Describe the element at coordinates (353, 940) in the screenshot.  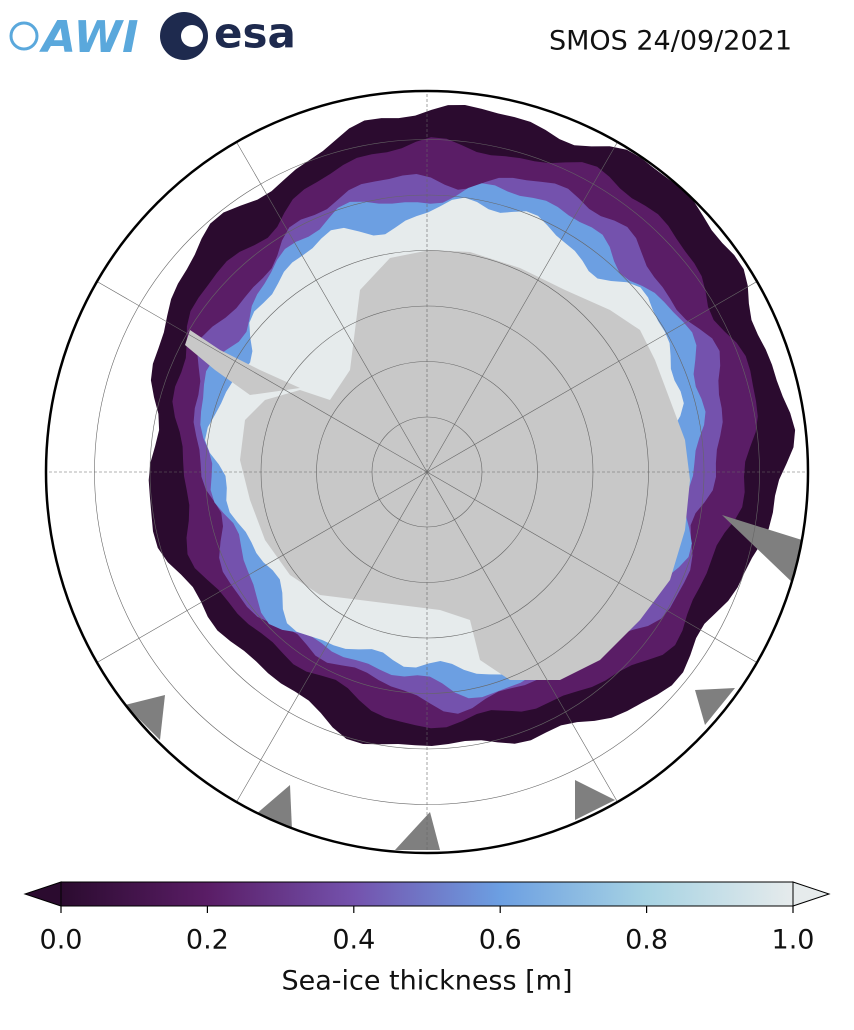
I see `colorbar-tick-label: 0.4` at that location.